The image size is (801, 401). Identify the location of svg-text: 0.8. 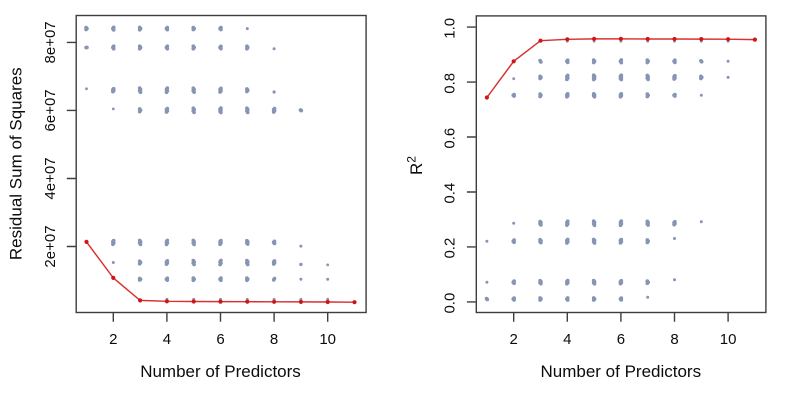
(450, 83).